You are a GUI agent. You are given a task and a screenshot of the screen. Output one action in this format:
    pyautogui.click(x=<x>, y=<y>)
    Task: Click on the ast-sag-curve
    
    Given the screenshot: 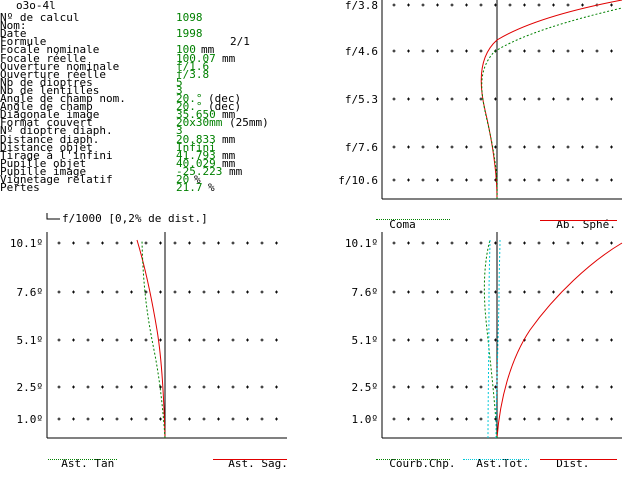 What is the action you would take?
    pyautogui.click(x=151, y=339)
    